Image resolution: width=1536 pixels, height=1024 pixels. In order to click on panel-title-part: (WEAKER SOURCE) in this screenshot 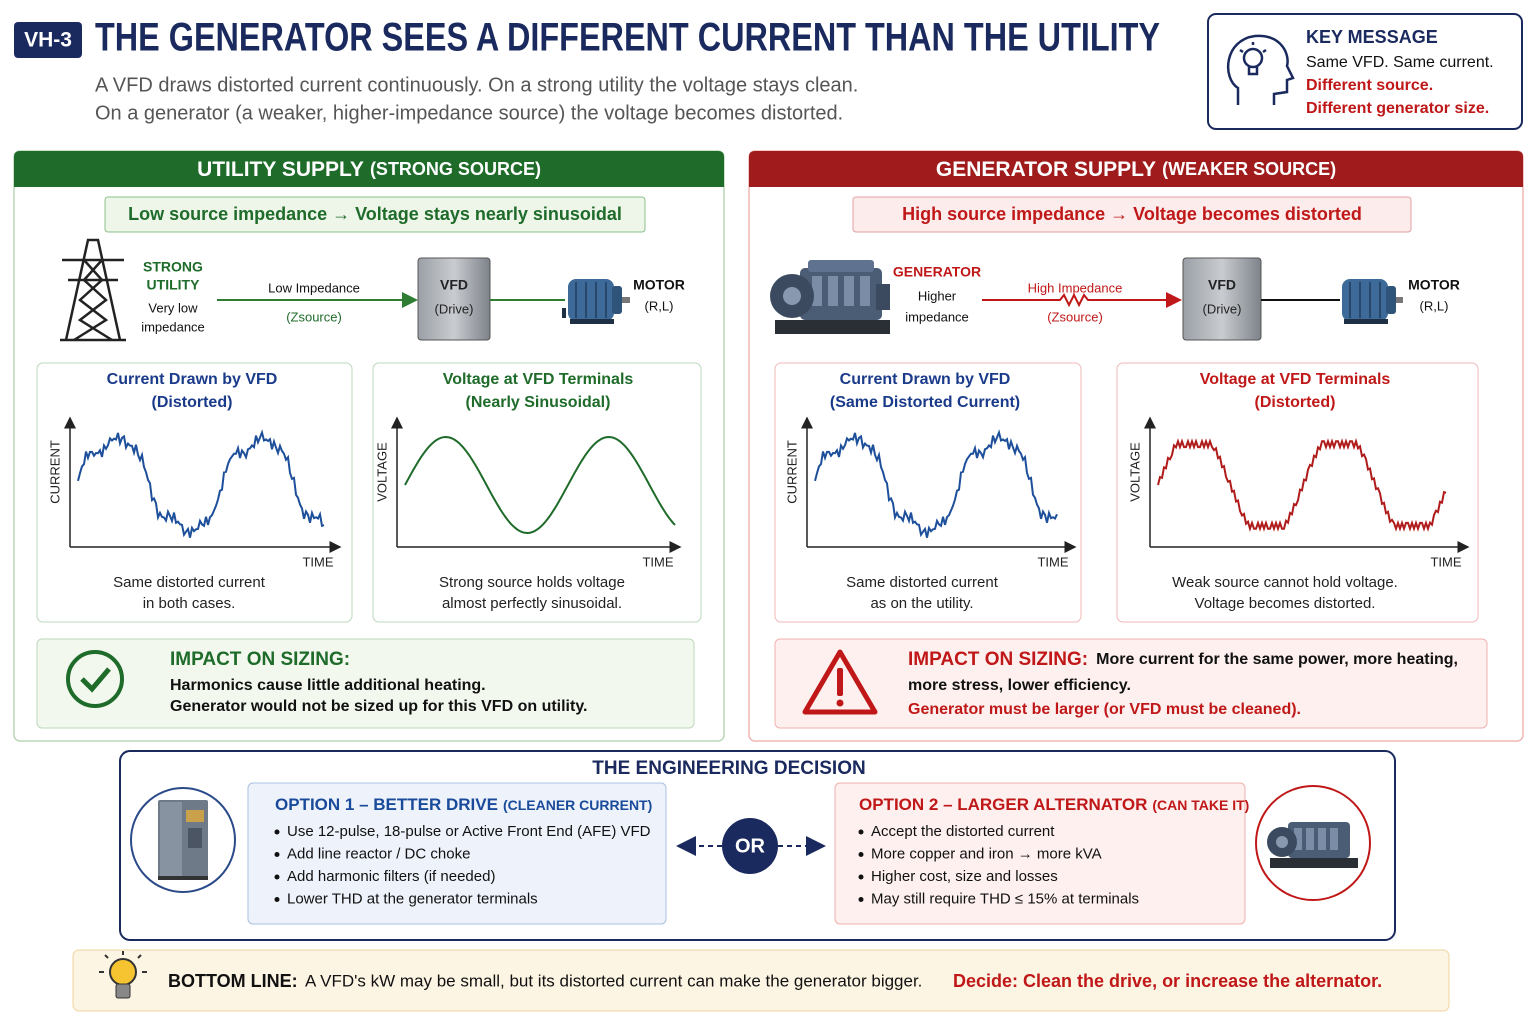, I will do `click(1249, 169)`.